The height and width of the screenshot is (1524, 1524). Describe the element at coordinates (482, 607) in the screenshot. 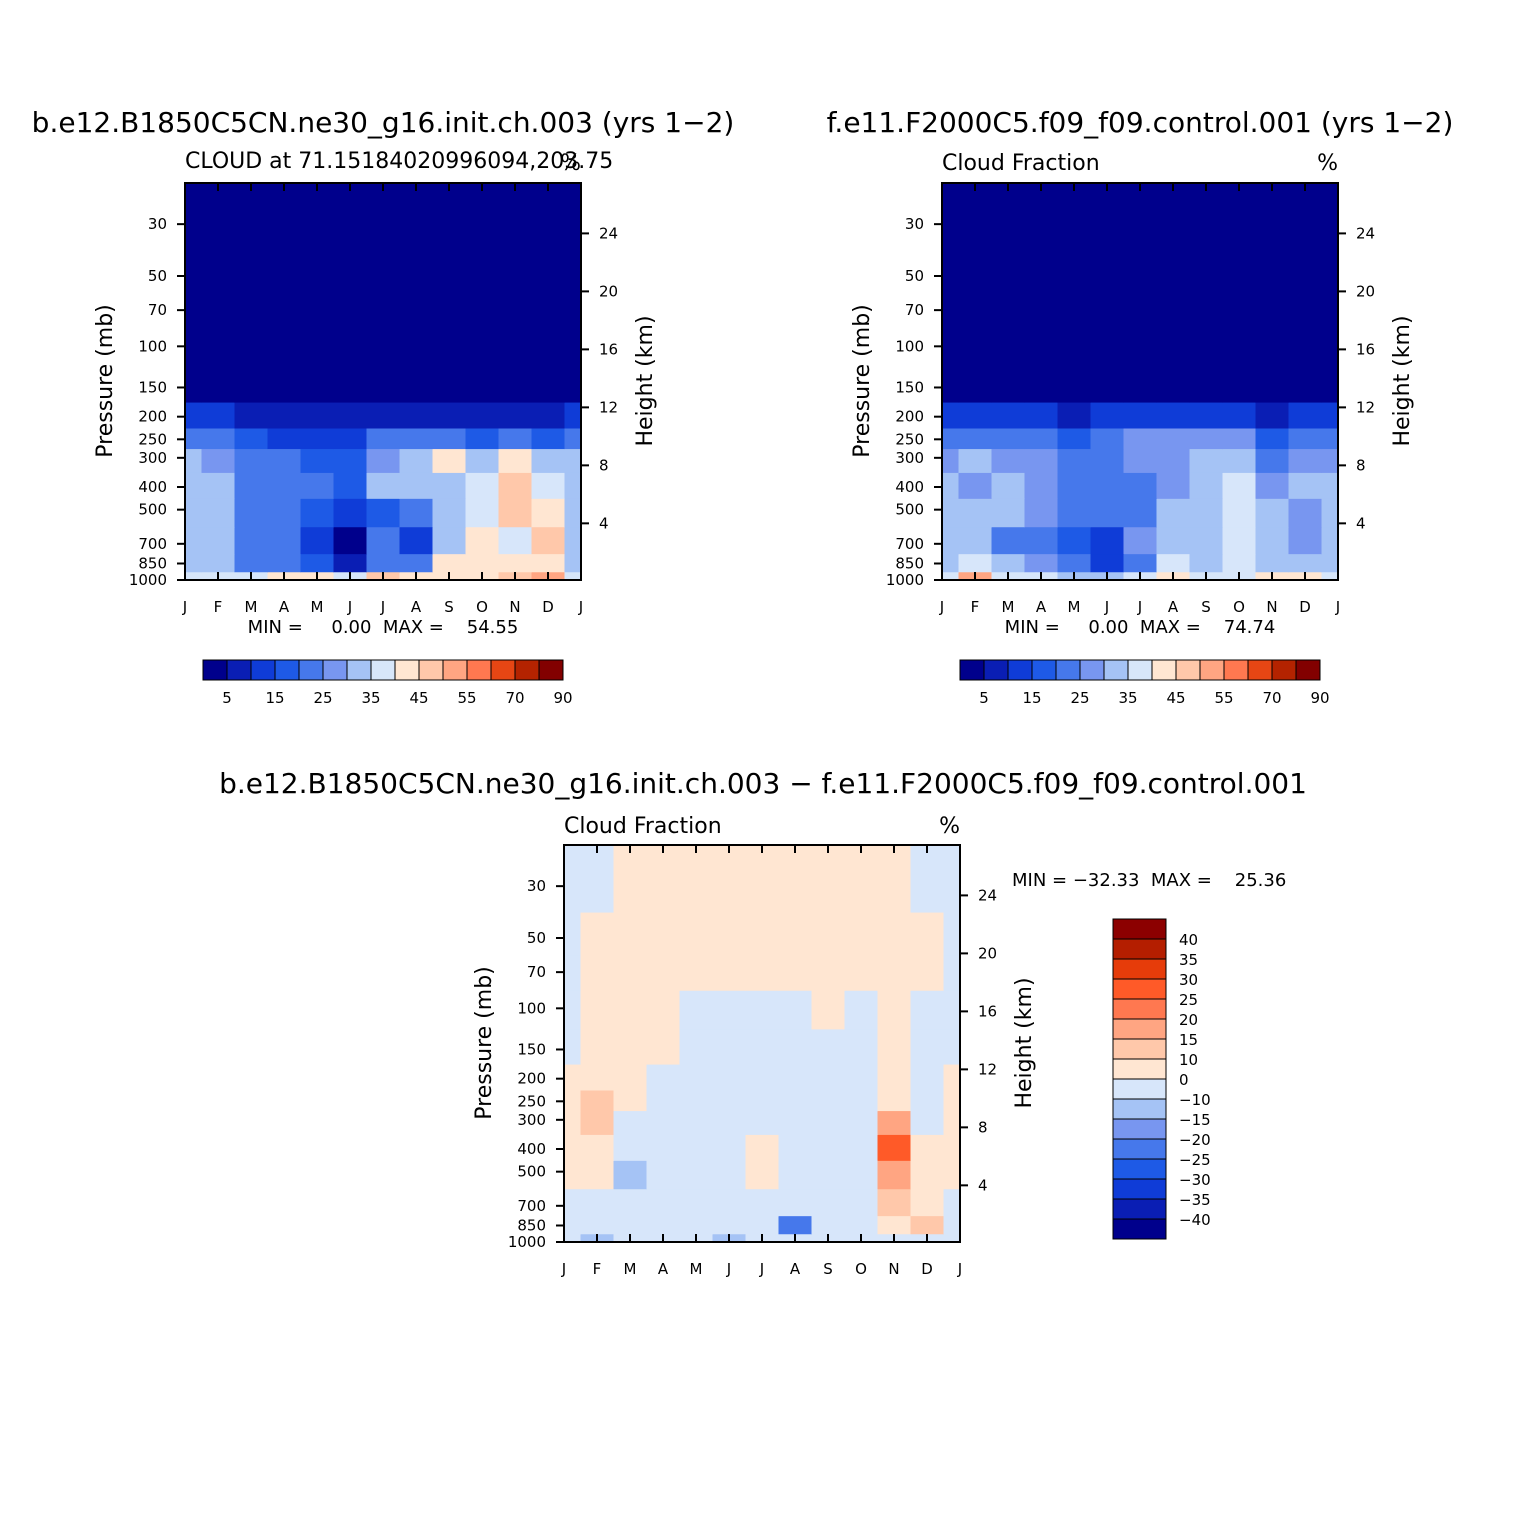

I see `x-tick-label: O` at that location.